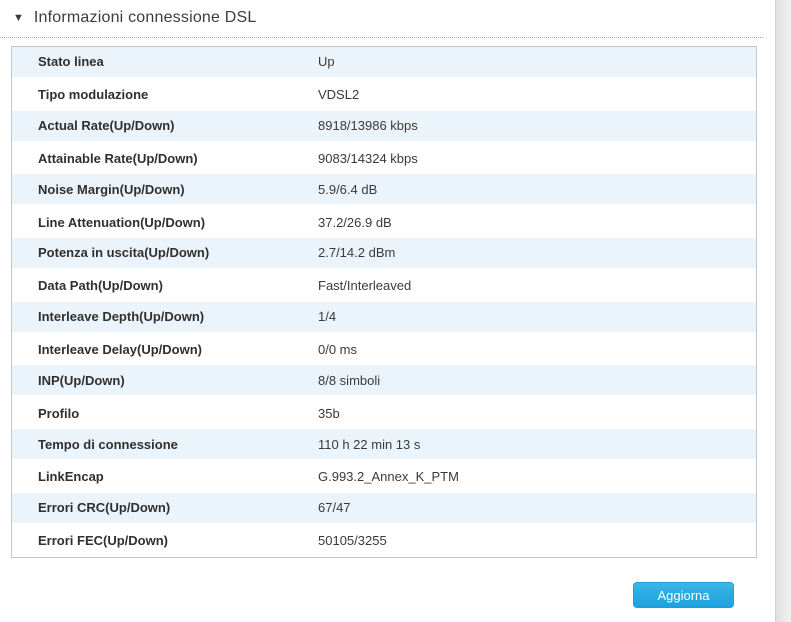 This screenshot has height=622, width=791. What do you see at coordinates (384, 190) in the screenshot?
I see `table-row: Noise Margin(Up/Down) 5.9/6.4 dB` at bounding box center [384, 190].